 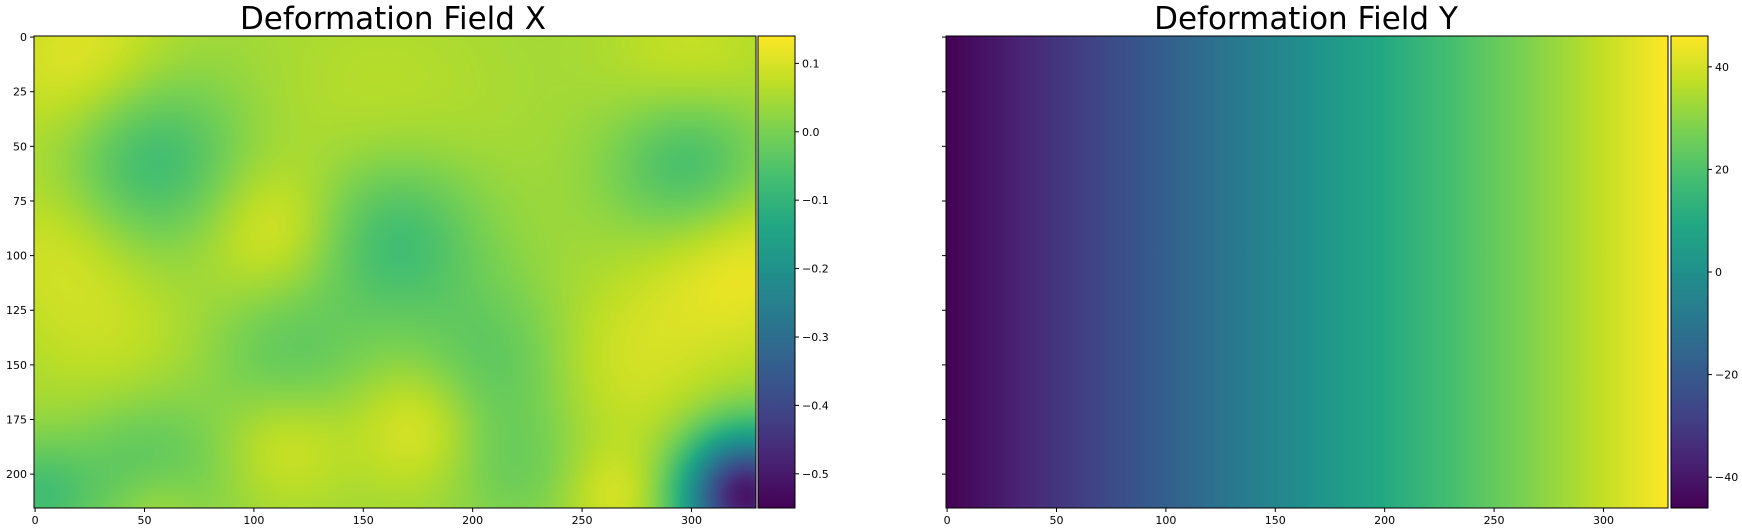 What do you see at coordinates (16, 310) in the screenshot?
I see `y-tick-label: 125` at bounding box center [16, 310].